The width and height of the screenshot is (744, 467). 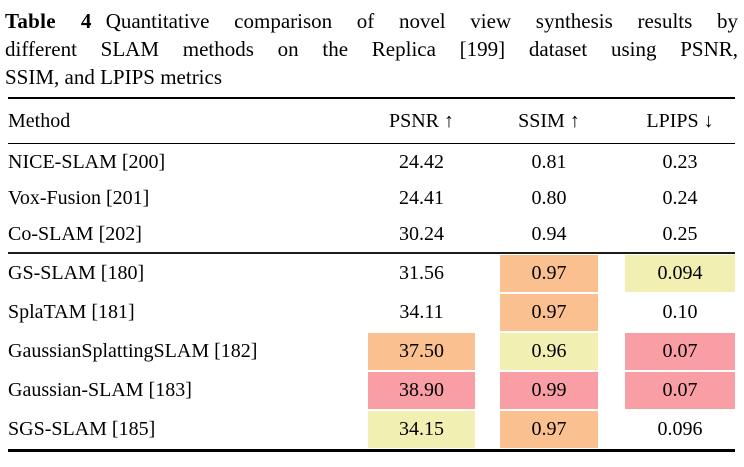 I want to click on table-row-gaussian-slam: Gaussian-SLAM [183] 38.90 0.99 0.07, so click(x=371, y=390).